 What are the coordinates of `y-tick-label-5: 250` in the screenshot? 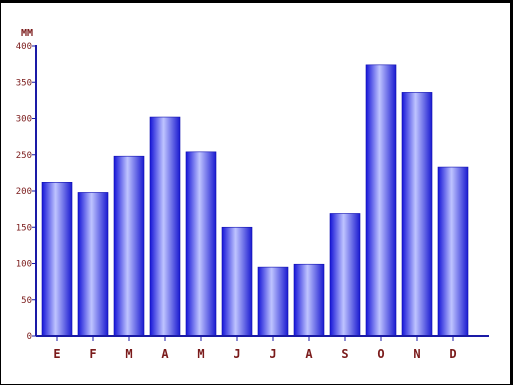 It's located at (24, 156).